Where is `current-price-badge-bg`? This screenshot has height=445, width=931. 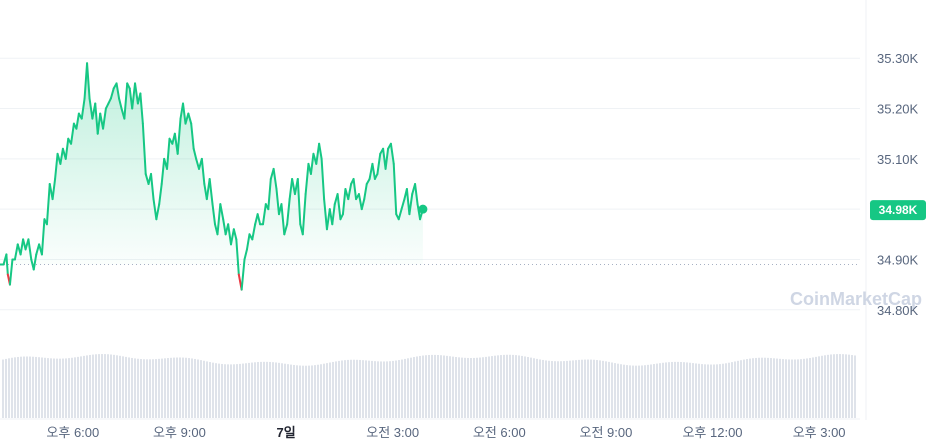 current-price-badge-bg is located at coordinates (898, 210).